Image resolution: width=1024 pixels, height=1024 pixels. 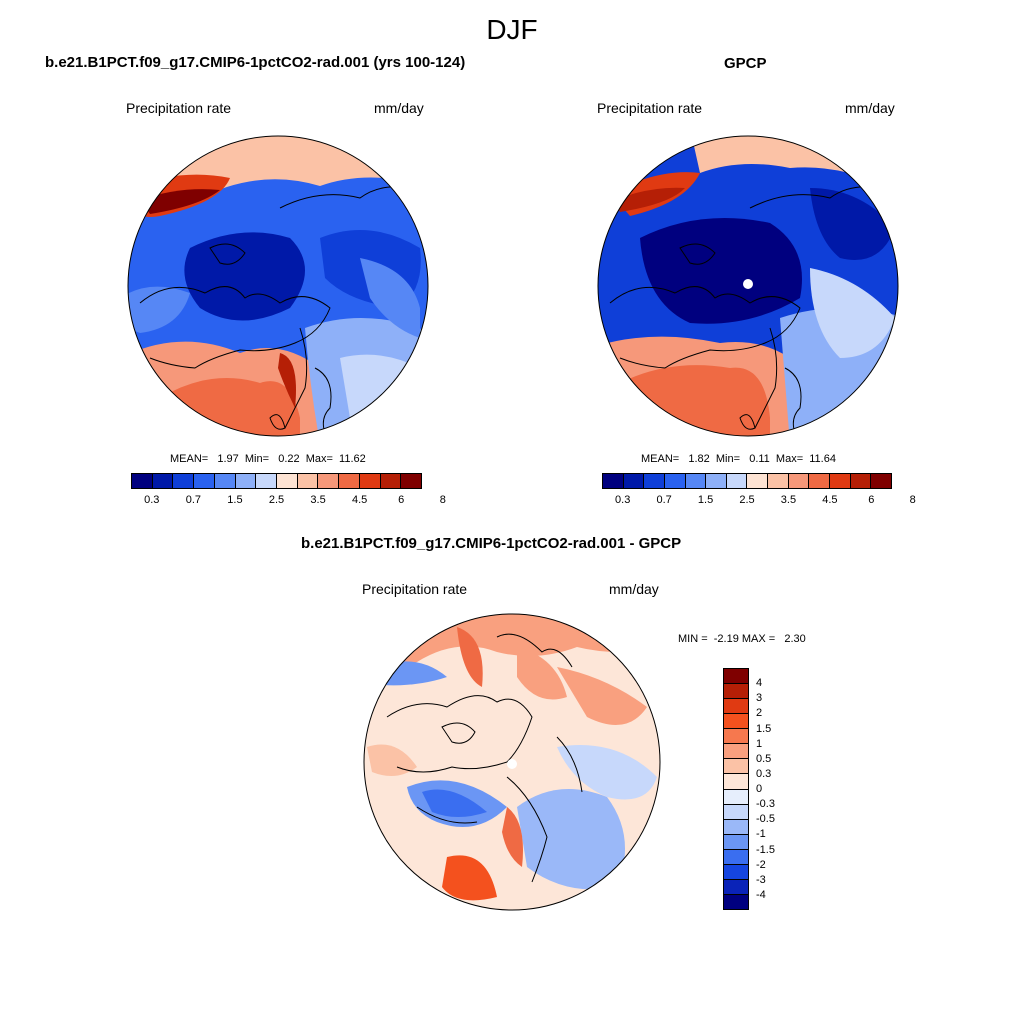 What do you see at coordinates (871, 500) in the screenshot?
I see `panel2-colorbar-tick-label: 6` at bounding box center [871, 500].